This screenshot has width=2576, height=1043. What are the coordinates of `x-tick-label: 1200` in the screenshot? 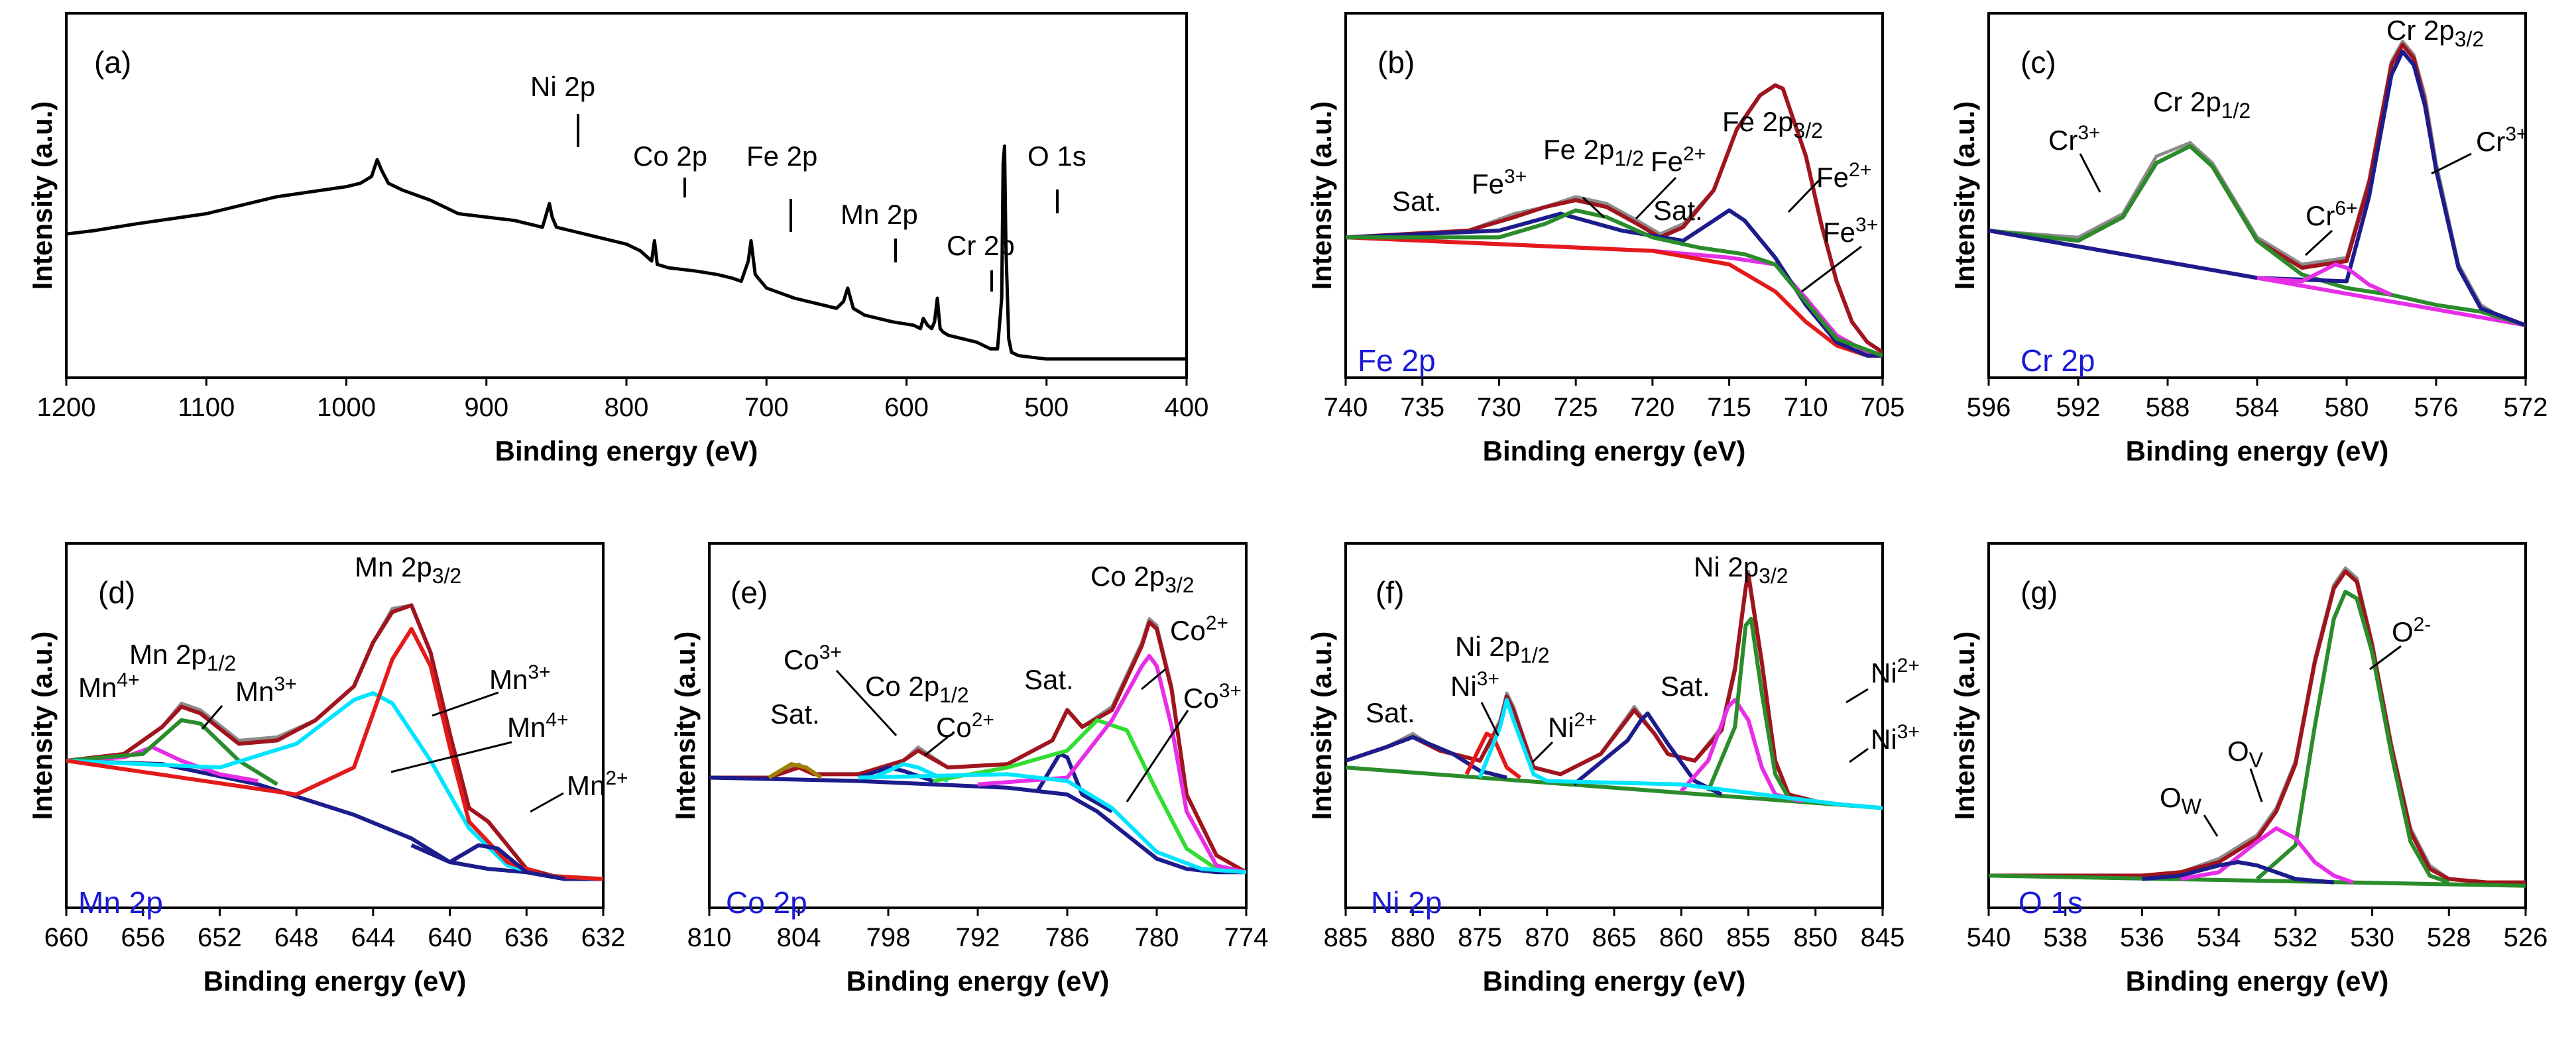 It's located at (66, 407).